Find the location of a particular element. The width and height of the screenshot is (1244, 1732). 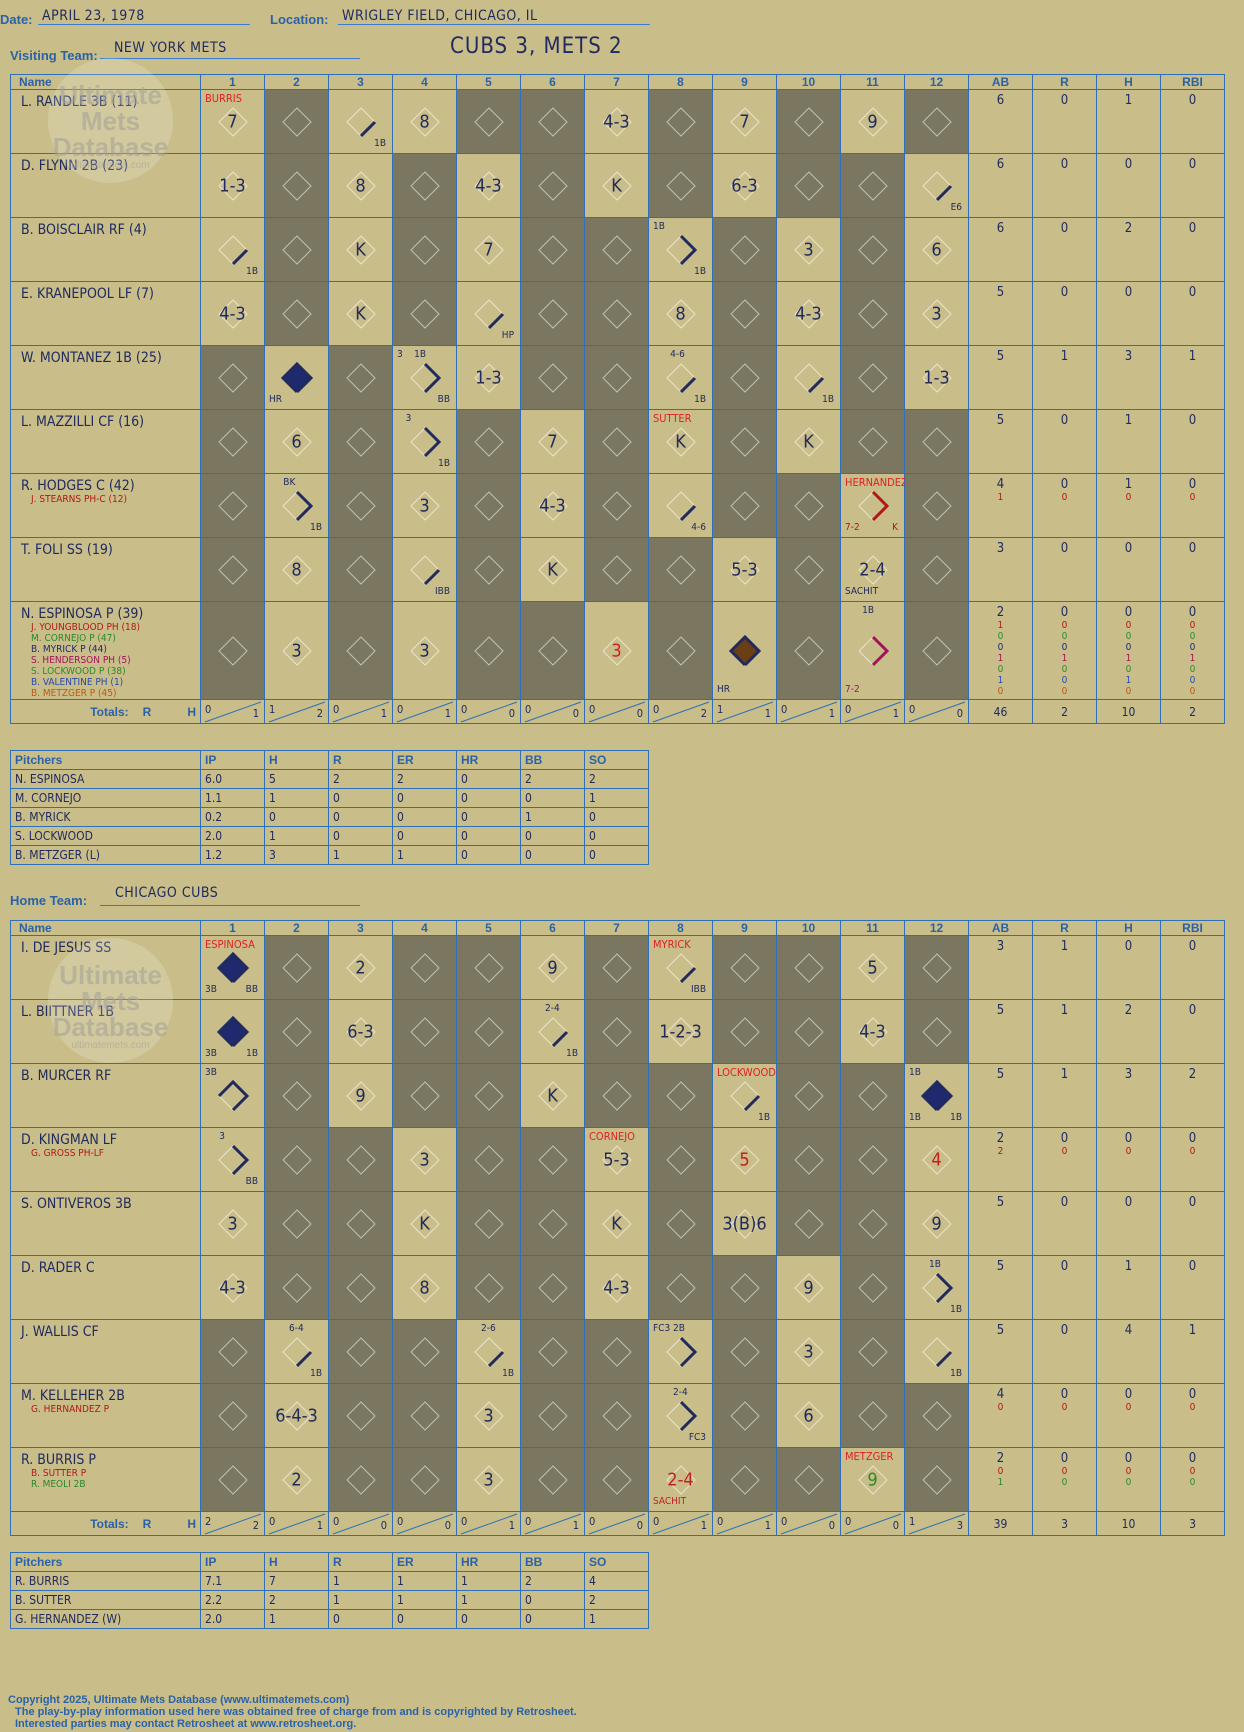

stat-value: 3 is located at coordinates (1128, 1074).